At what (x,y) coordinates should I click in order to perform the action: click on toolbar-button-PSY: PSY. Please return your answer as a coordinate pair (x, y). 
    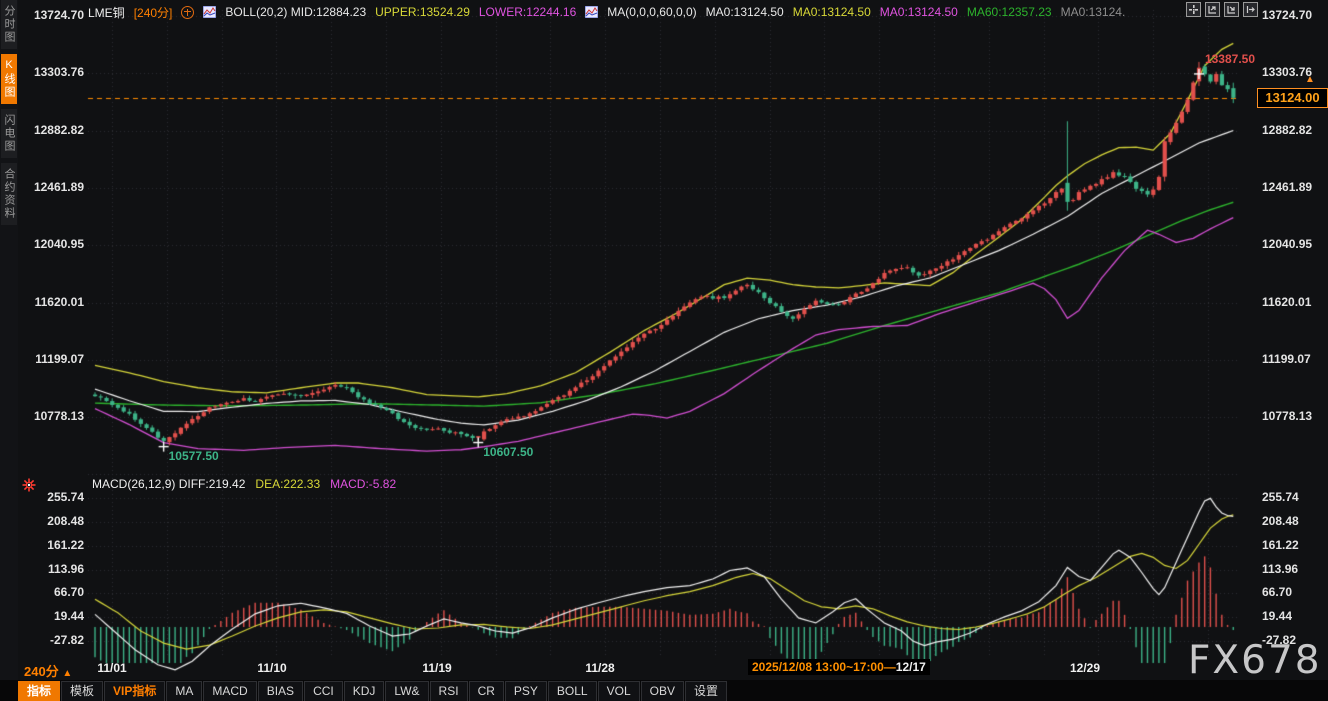
    Looking at the image, I should click on (525, 690).